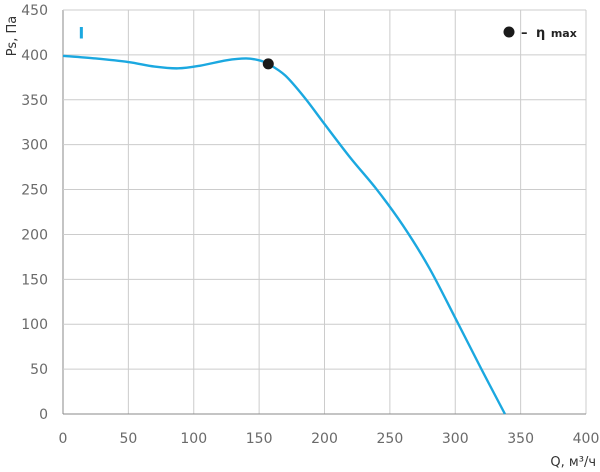  I want to click on legend-marker-dot, so click(509, 32).